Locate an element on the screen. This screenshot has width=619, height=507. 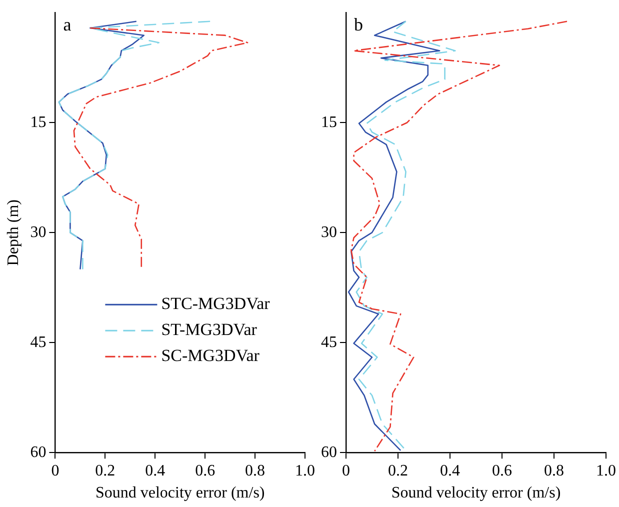
chart-title: b is located at coordinates (358, 24).